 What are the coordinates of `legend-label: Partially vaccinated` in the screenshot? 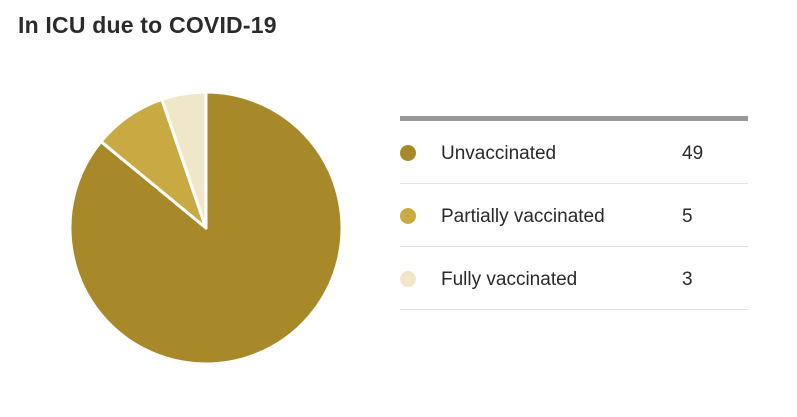 It's located at (523, 216).